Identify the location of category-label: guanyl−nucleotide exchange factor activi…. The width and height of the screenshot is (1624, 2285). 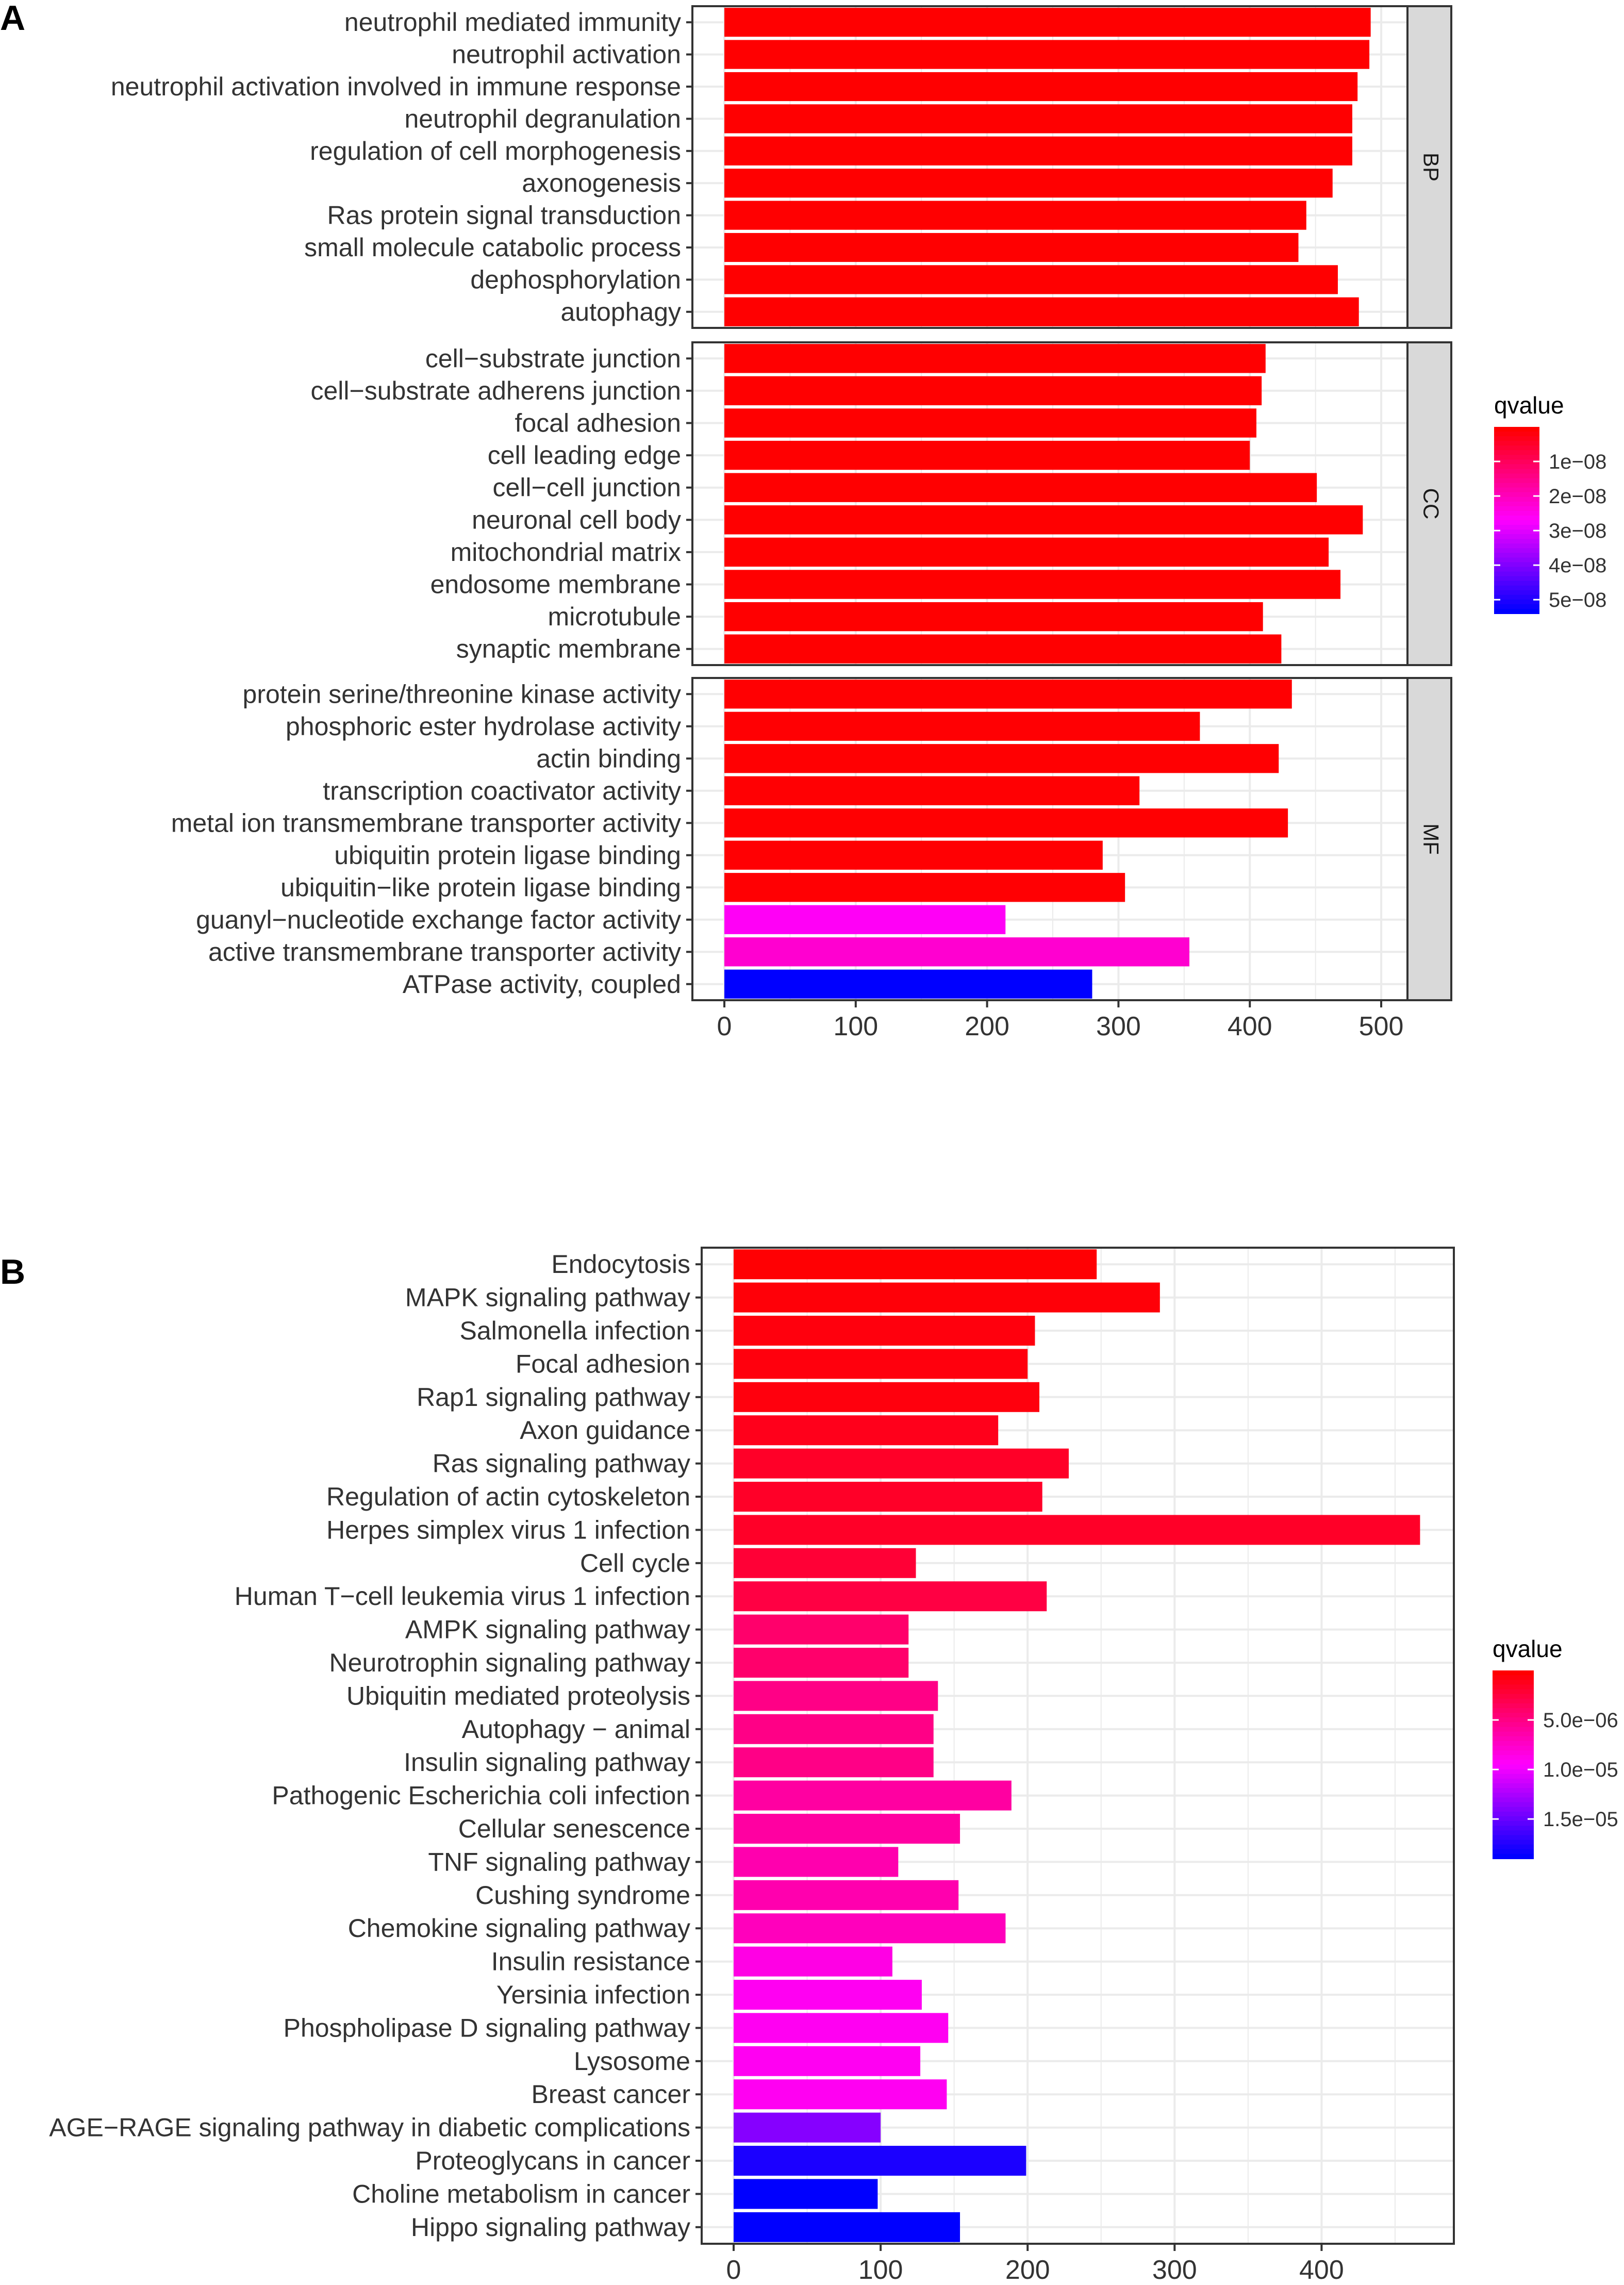
(438, 919).